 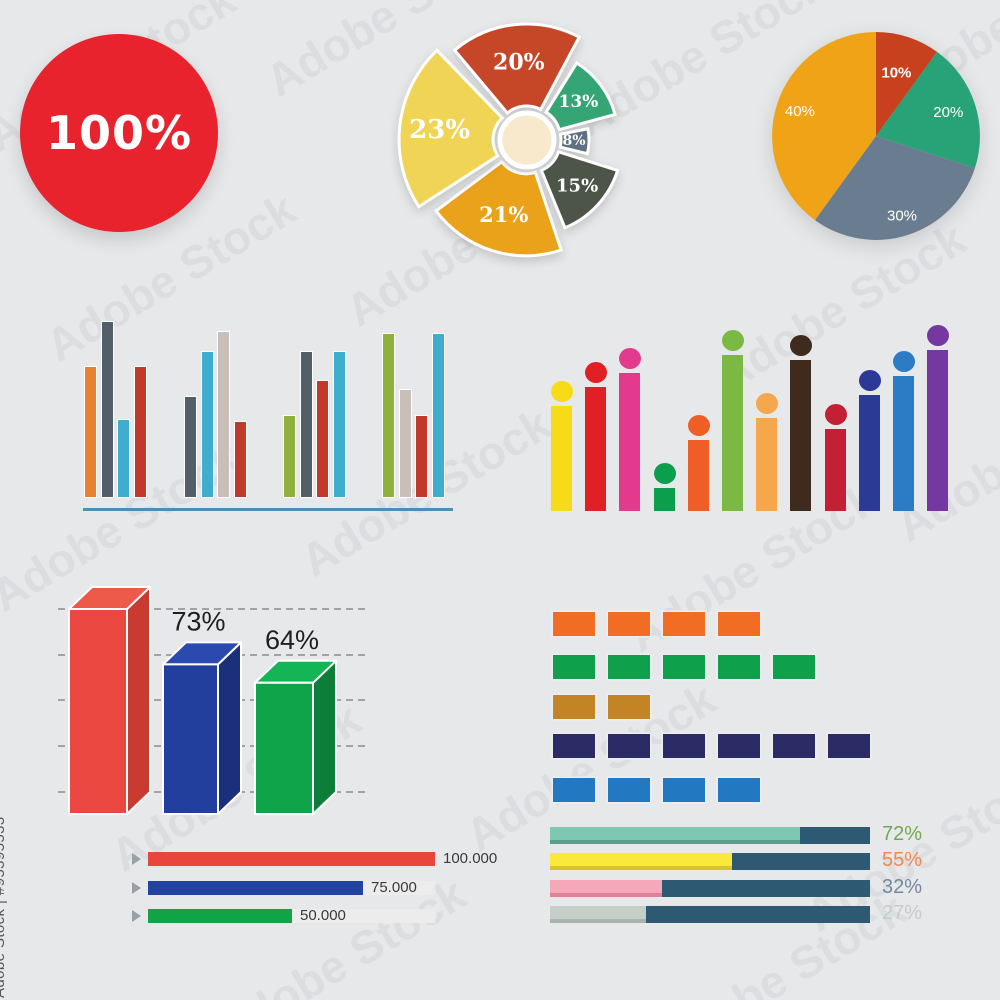 I want to click on progress-label: 27%, so click(x=902, y=913).